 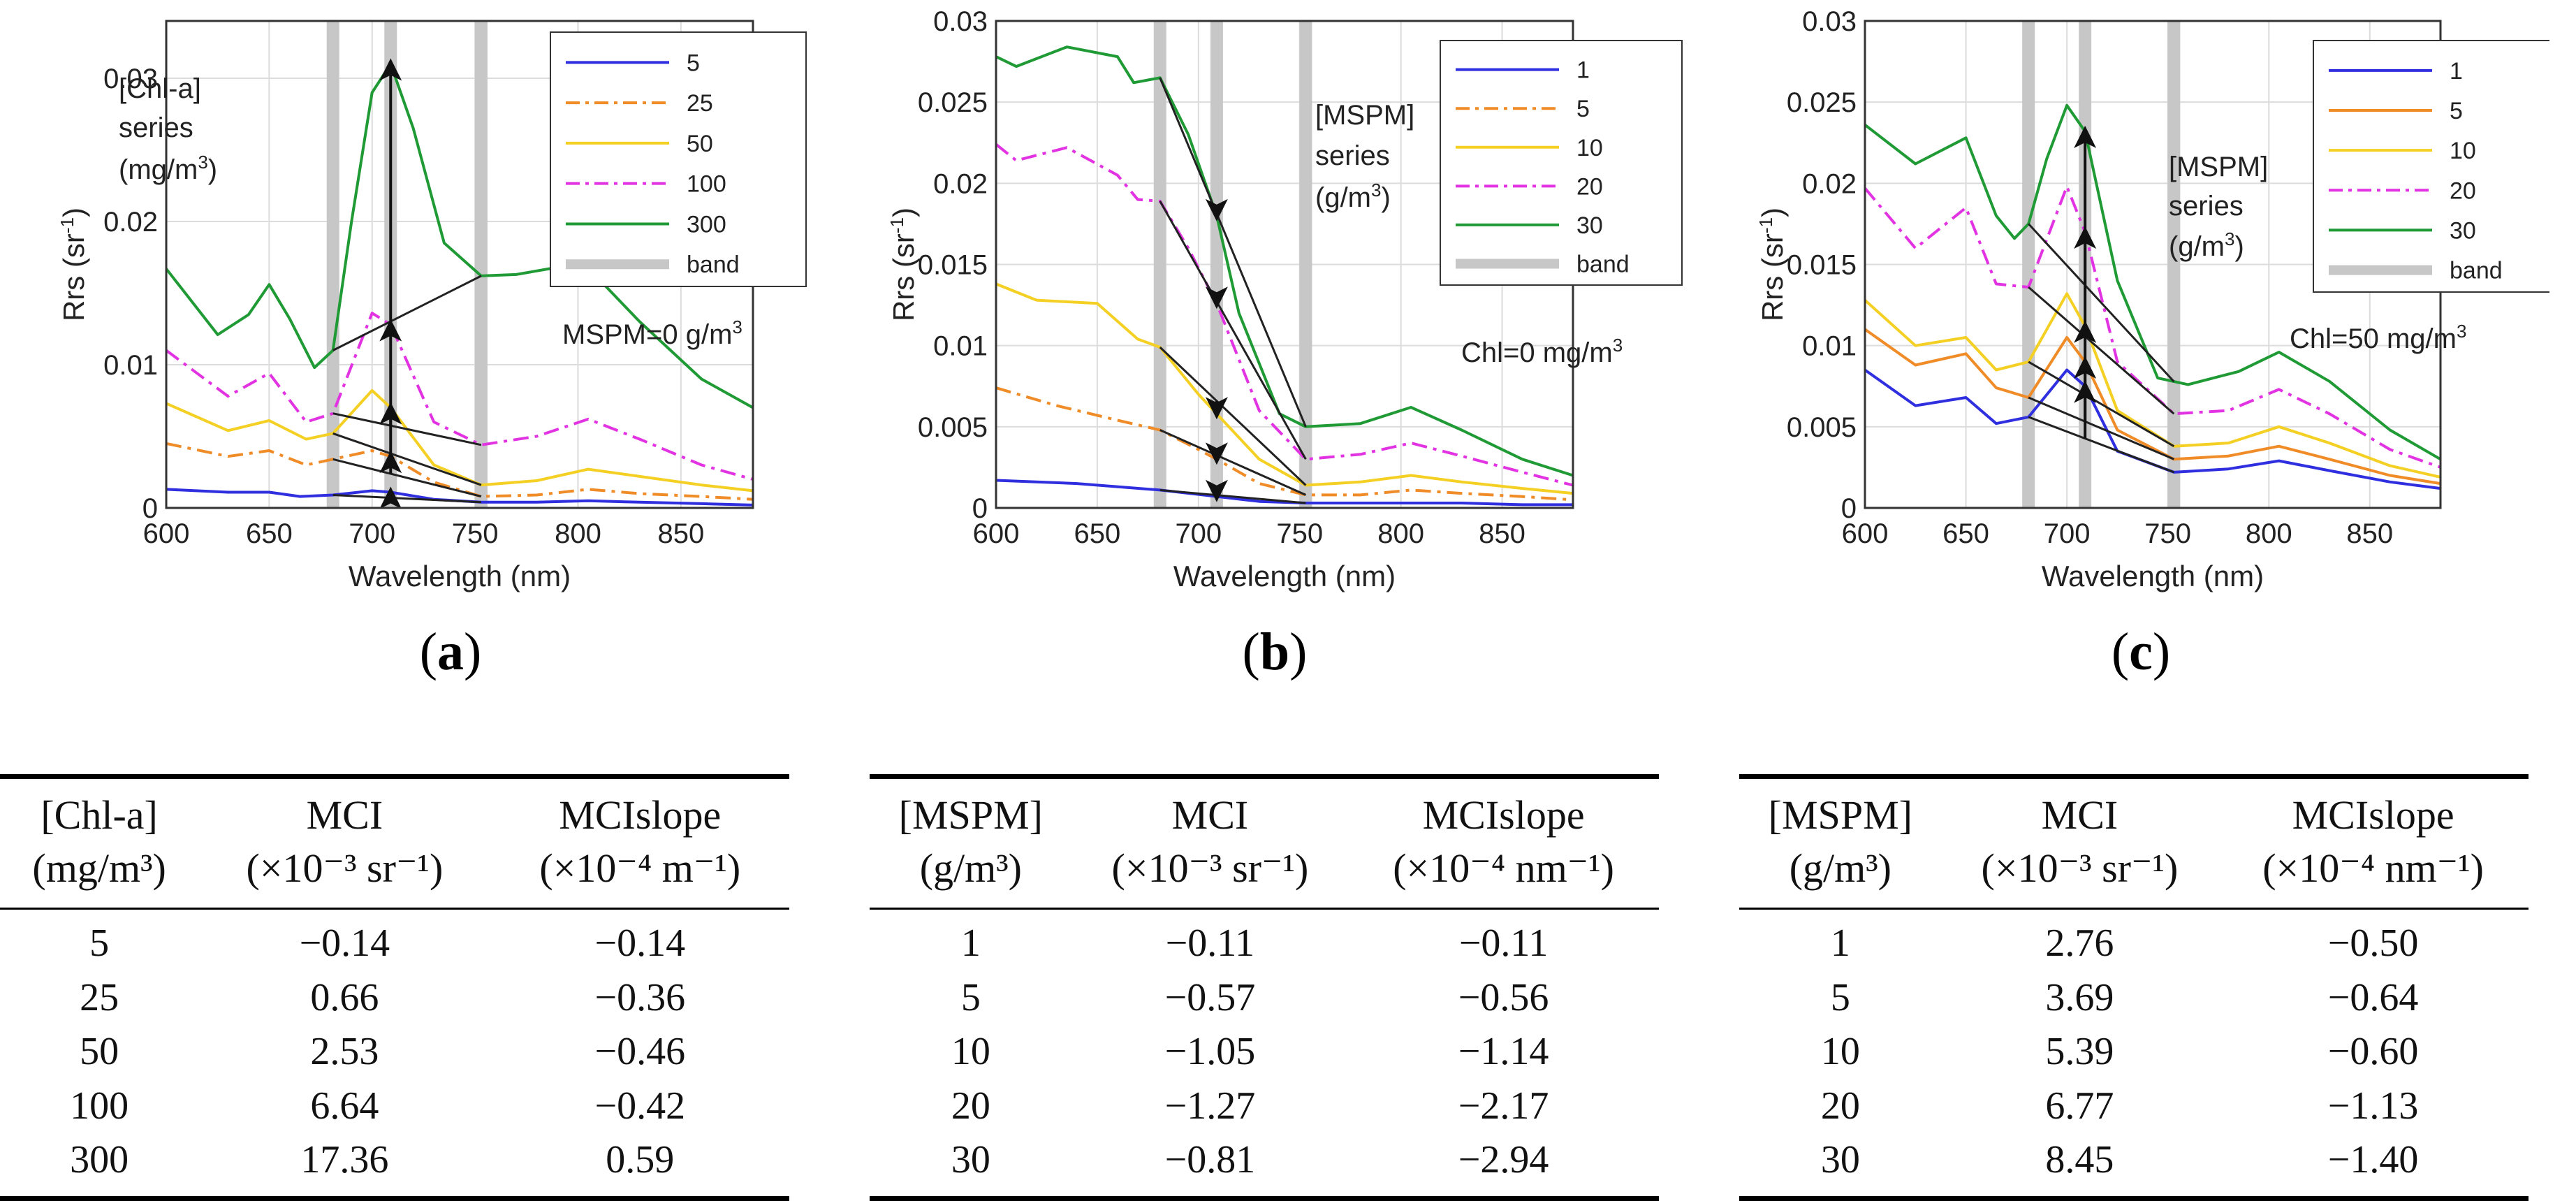 I want to click on table-cell: 300, so click(x=100, y=1159).